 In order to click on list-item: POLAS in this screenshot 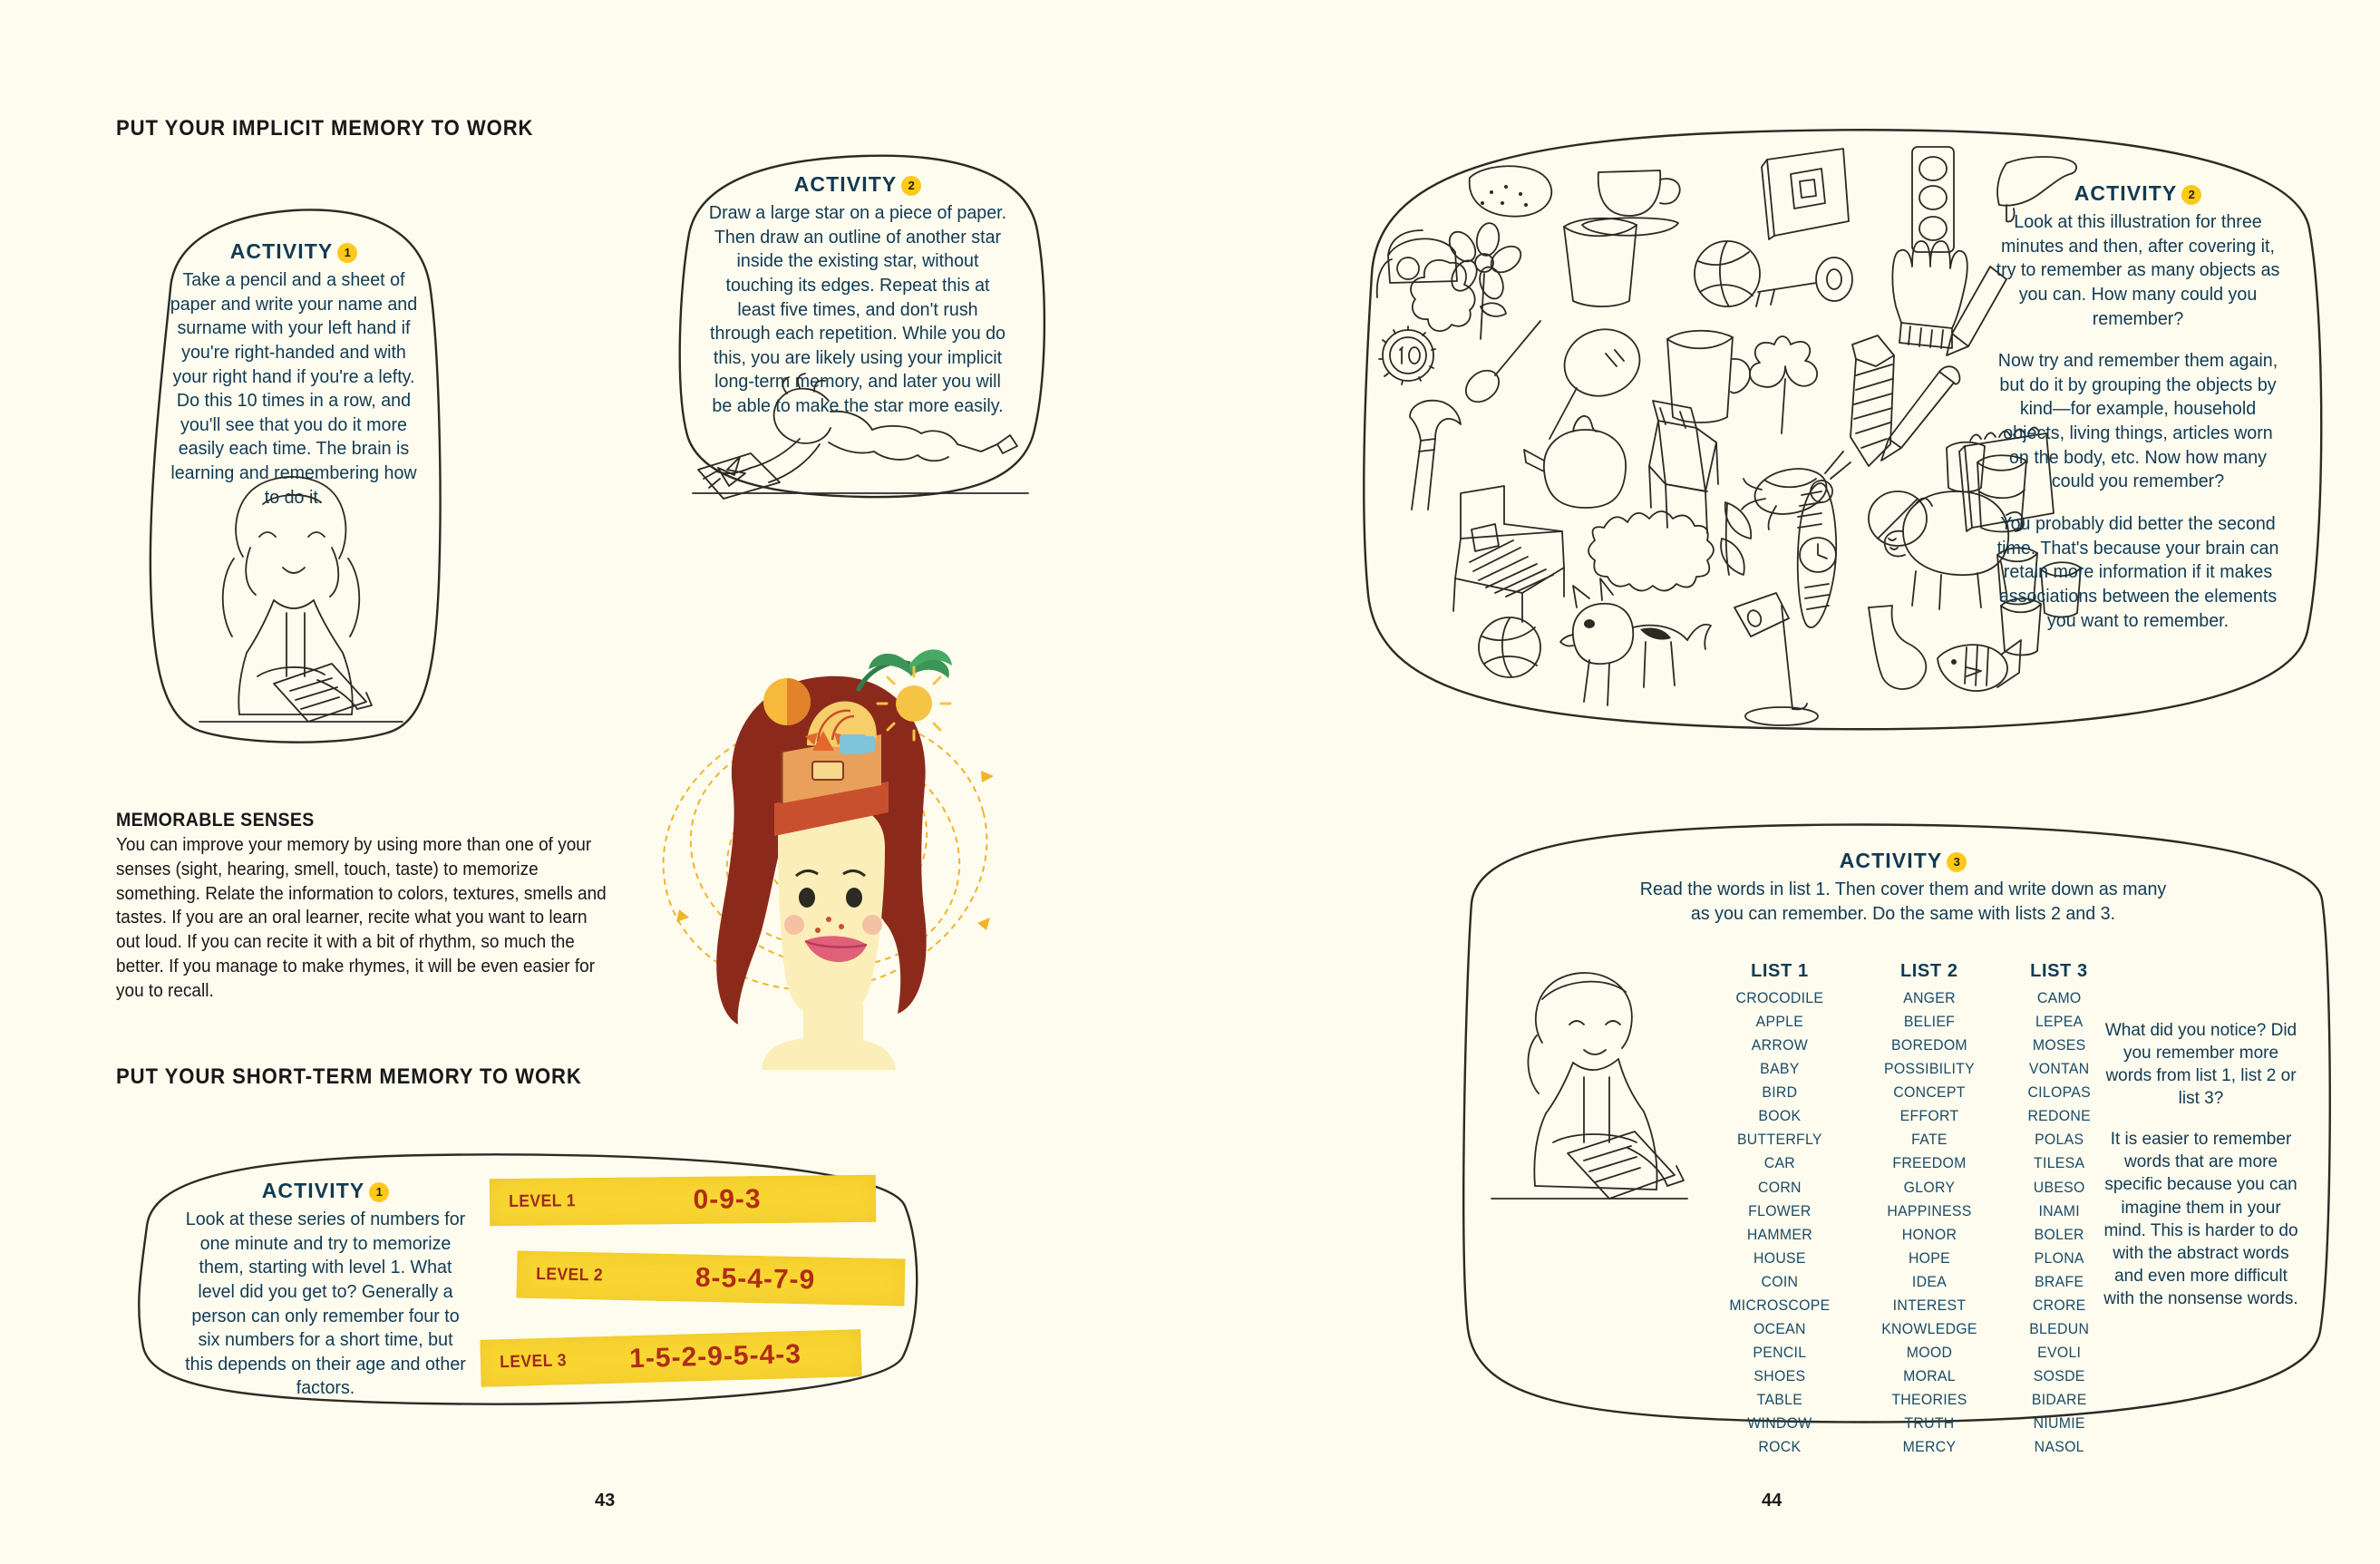, I will do `click(2059, 1141)`.